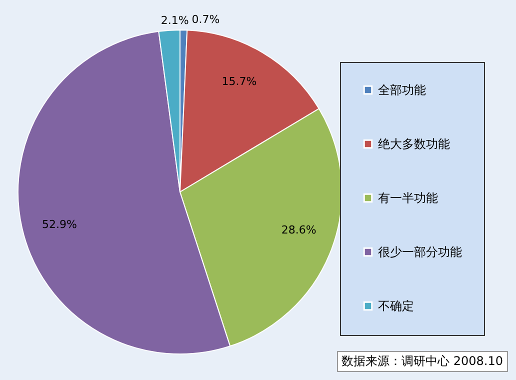  I want to click on source-note: 数据来源：调研中心 2008.10, so click(422, 361).